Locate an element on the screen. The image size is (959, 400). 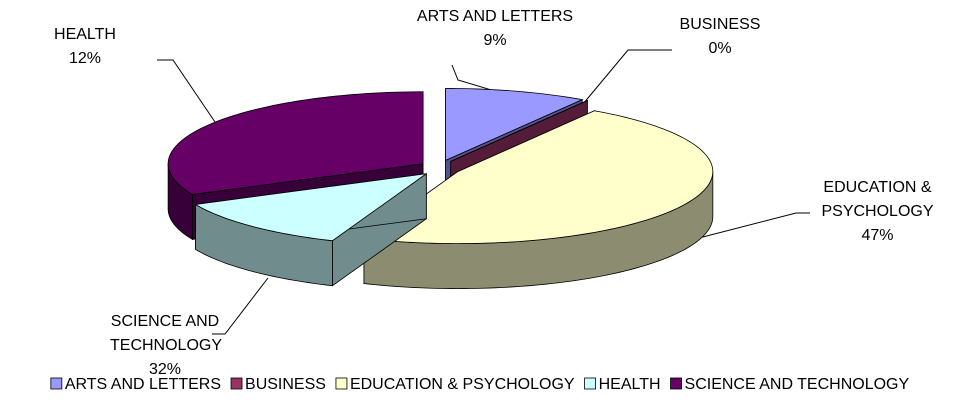
label-value: 0% is located at coordinates (720, 48).